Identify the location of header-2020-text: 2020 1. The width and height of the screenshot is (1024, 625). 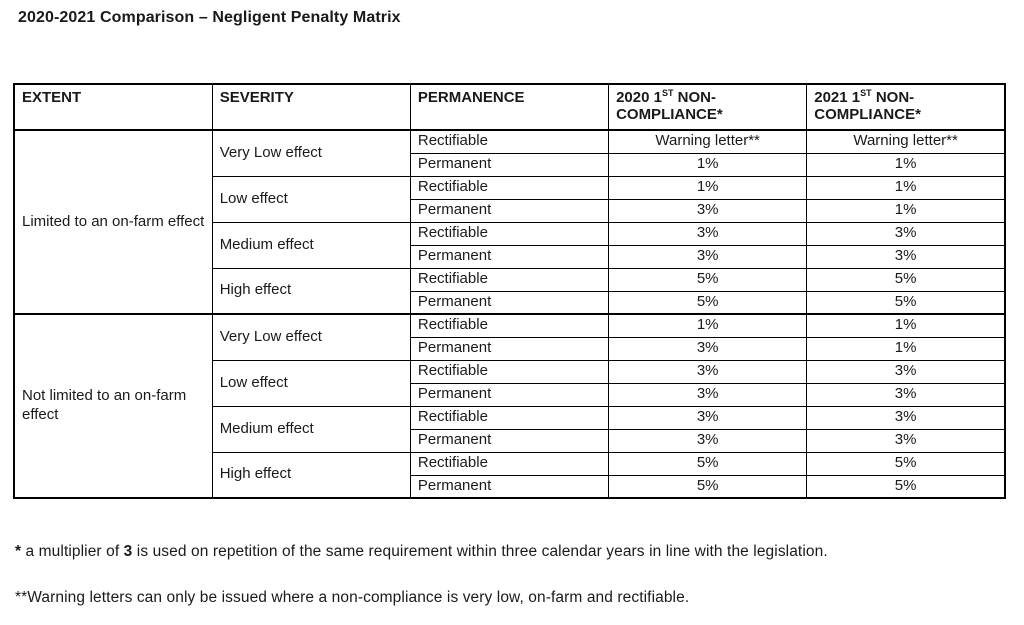
(639, 97).